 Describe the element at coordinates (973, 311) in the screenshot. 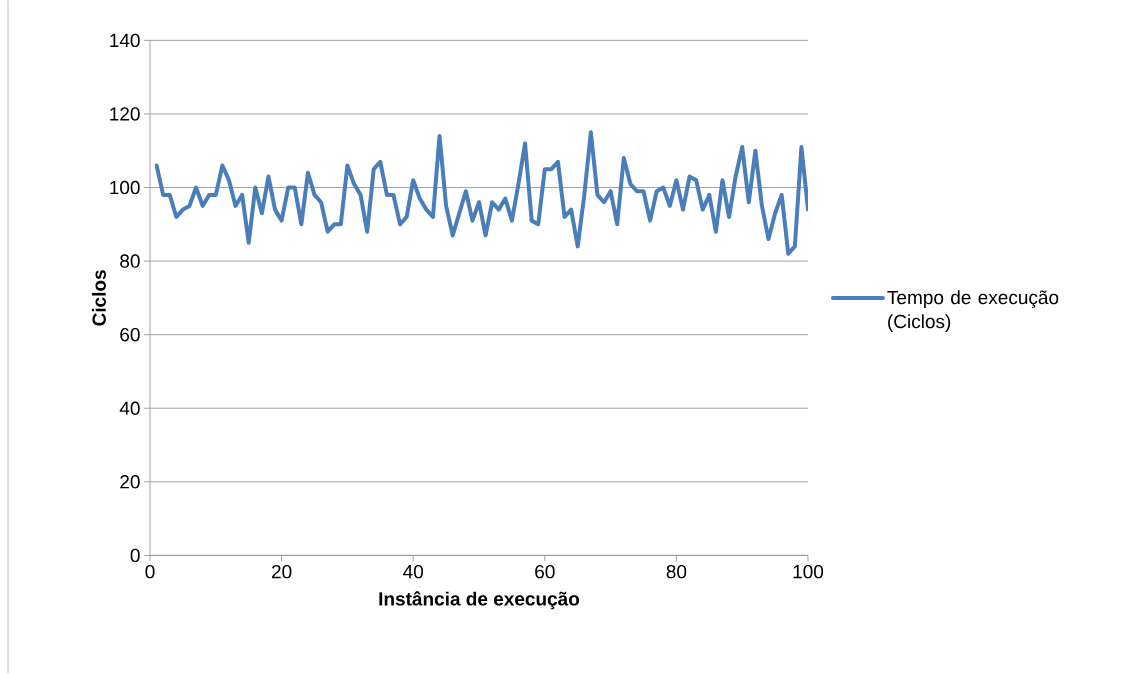

I see `legend-label: Tempo de execução (Ciclos)` at that location.